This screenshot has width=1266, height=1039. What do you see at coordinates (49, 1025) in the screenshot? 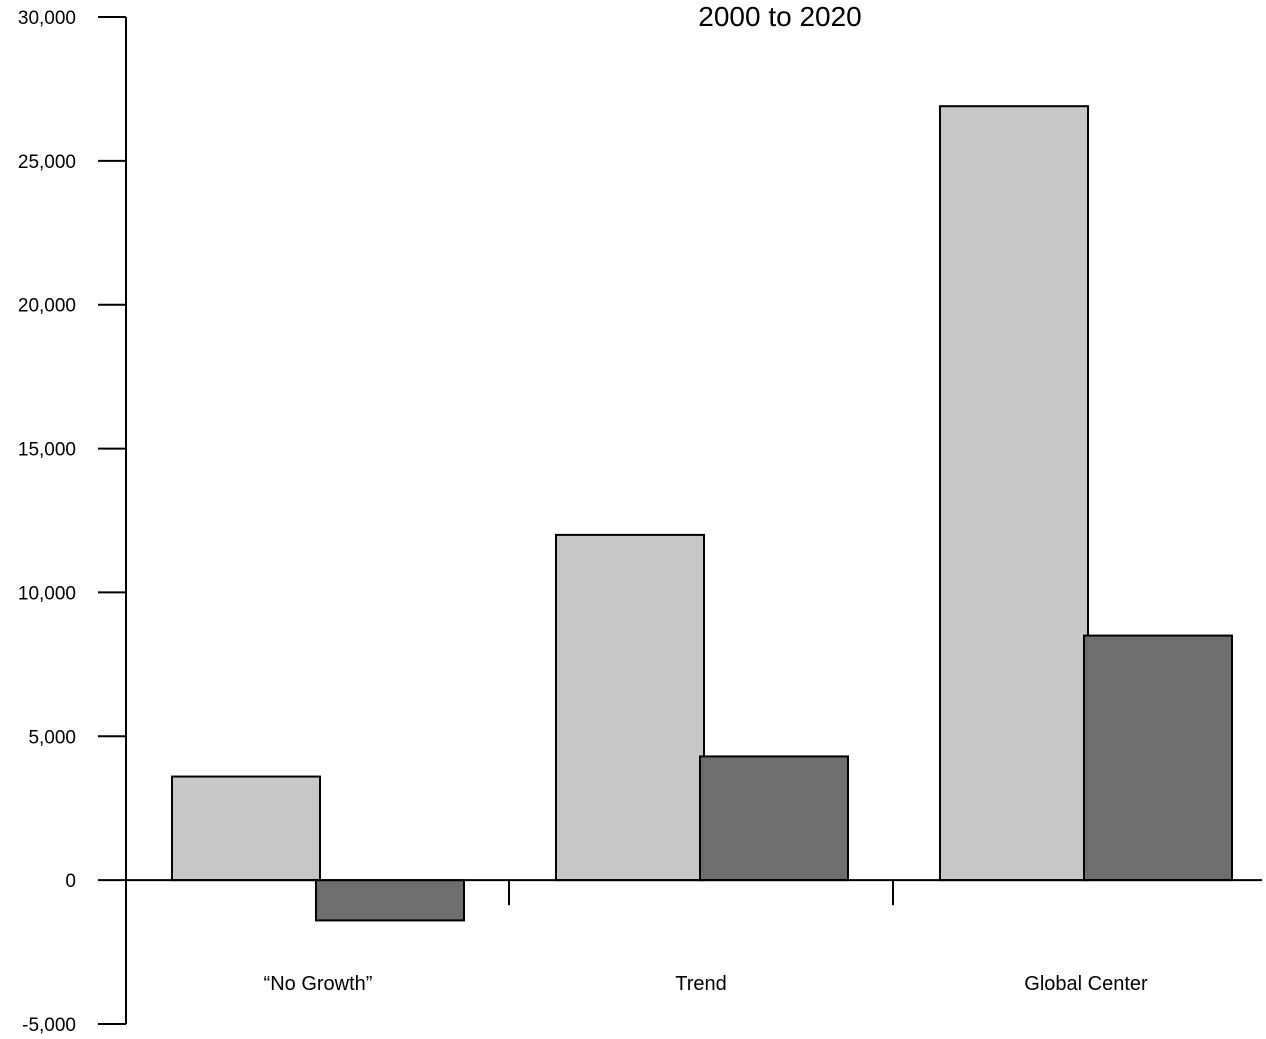
I see `y-tick-label: -5,000` at bounding box center [49, 1025].